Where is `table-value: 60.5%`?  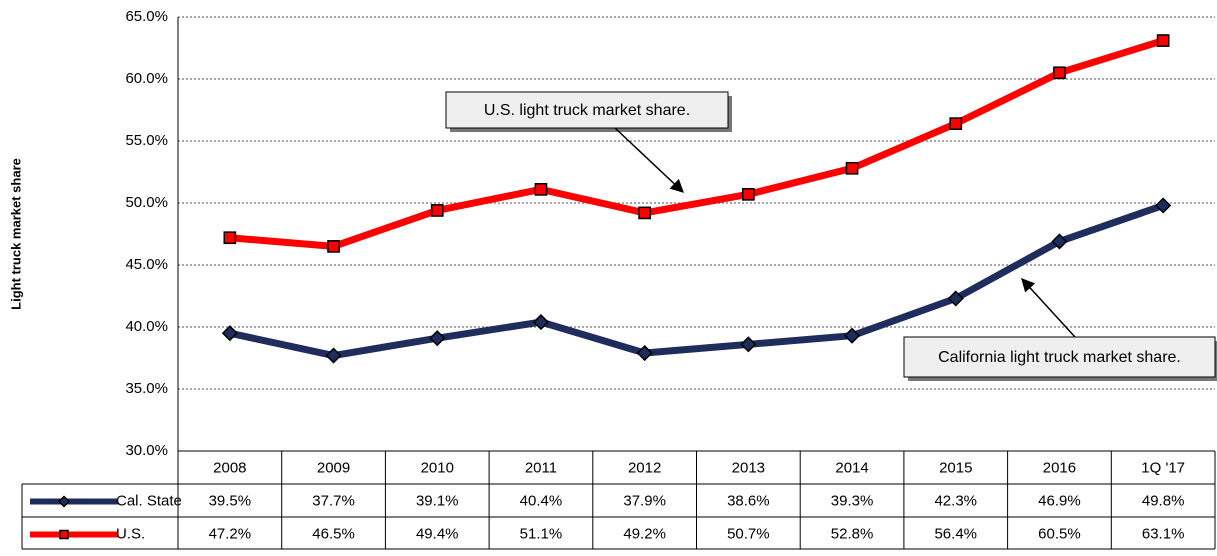 table-value: 60.5% is located at coordinates (1059, 533).